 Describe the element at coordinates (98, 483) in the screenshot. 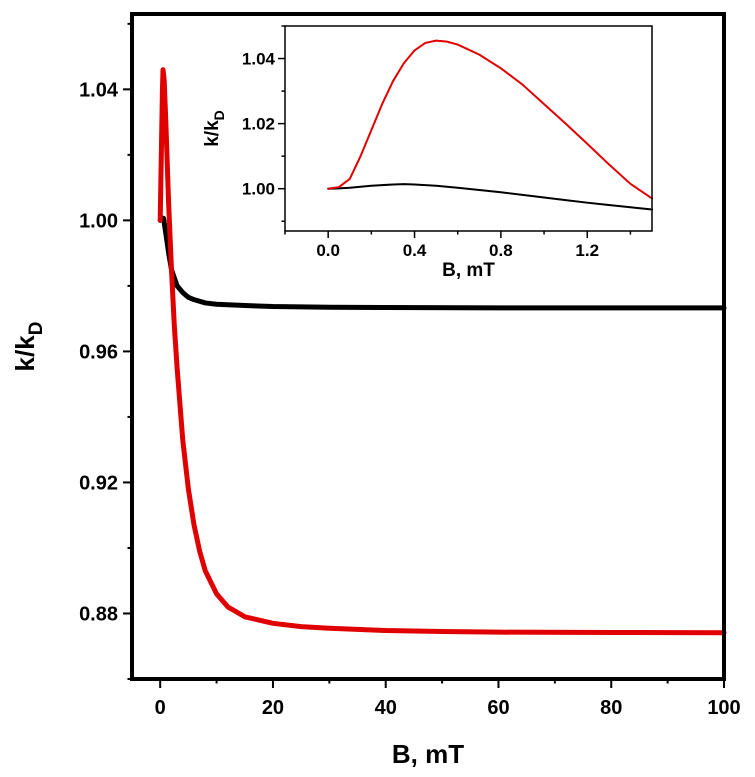

I see `main-y-tick-label: 0.92` at that location.